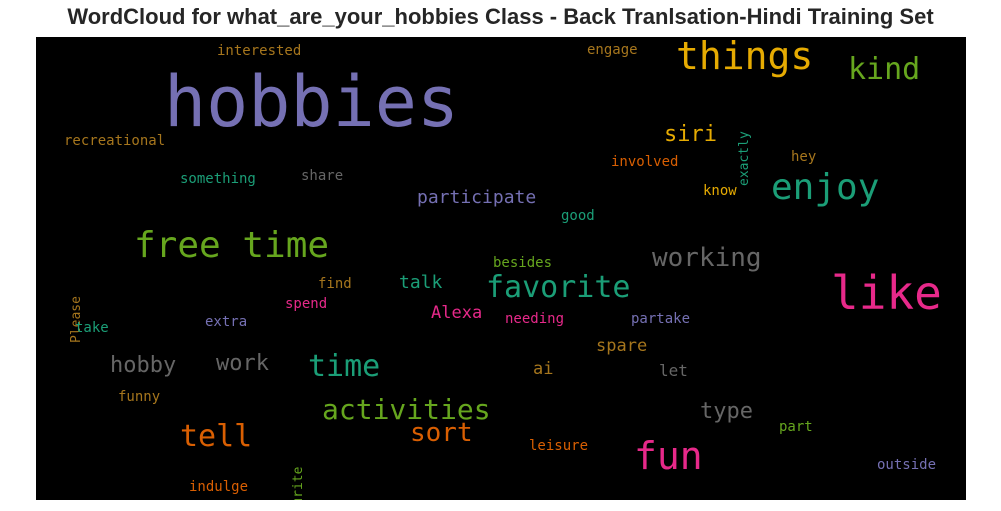 Image resolution: width=1001 pixels, height=511 pixels. Describe the element at coordinates (707, 258) in the screenshot. I see `word-working: working` at that location.